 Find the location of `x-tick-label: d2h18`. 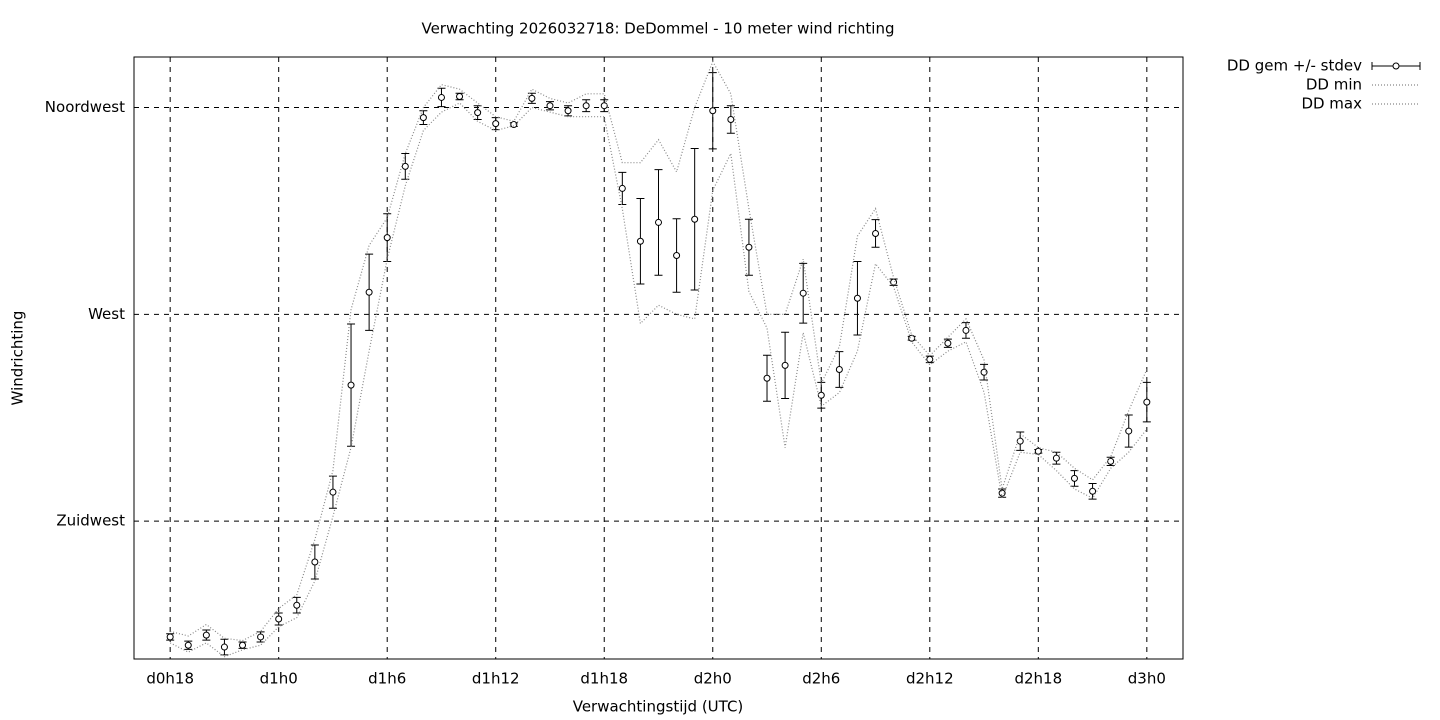

x-tick-label: d2h18 is located at coordinates (1038, 679).